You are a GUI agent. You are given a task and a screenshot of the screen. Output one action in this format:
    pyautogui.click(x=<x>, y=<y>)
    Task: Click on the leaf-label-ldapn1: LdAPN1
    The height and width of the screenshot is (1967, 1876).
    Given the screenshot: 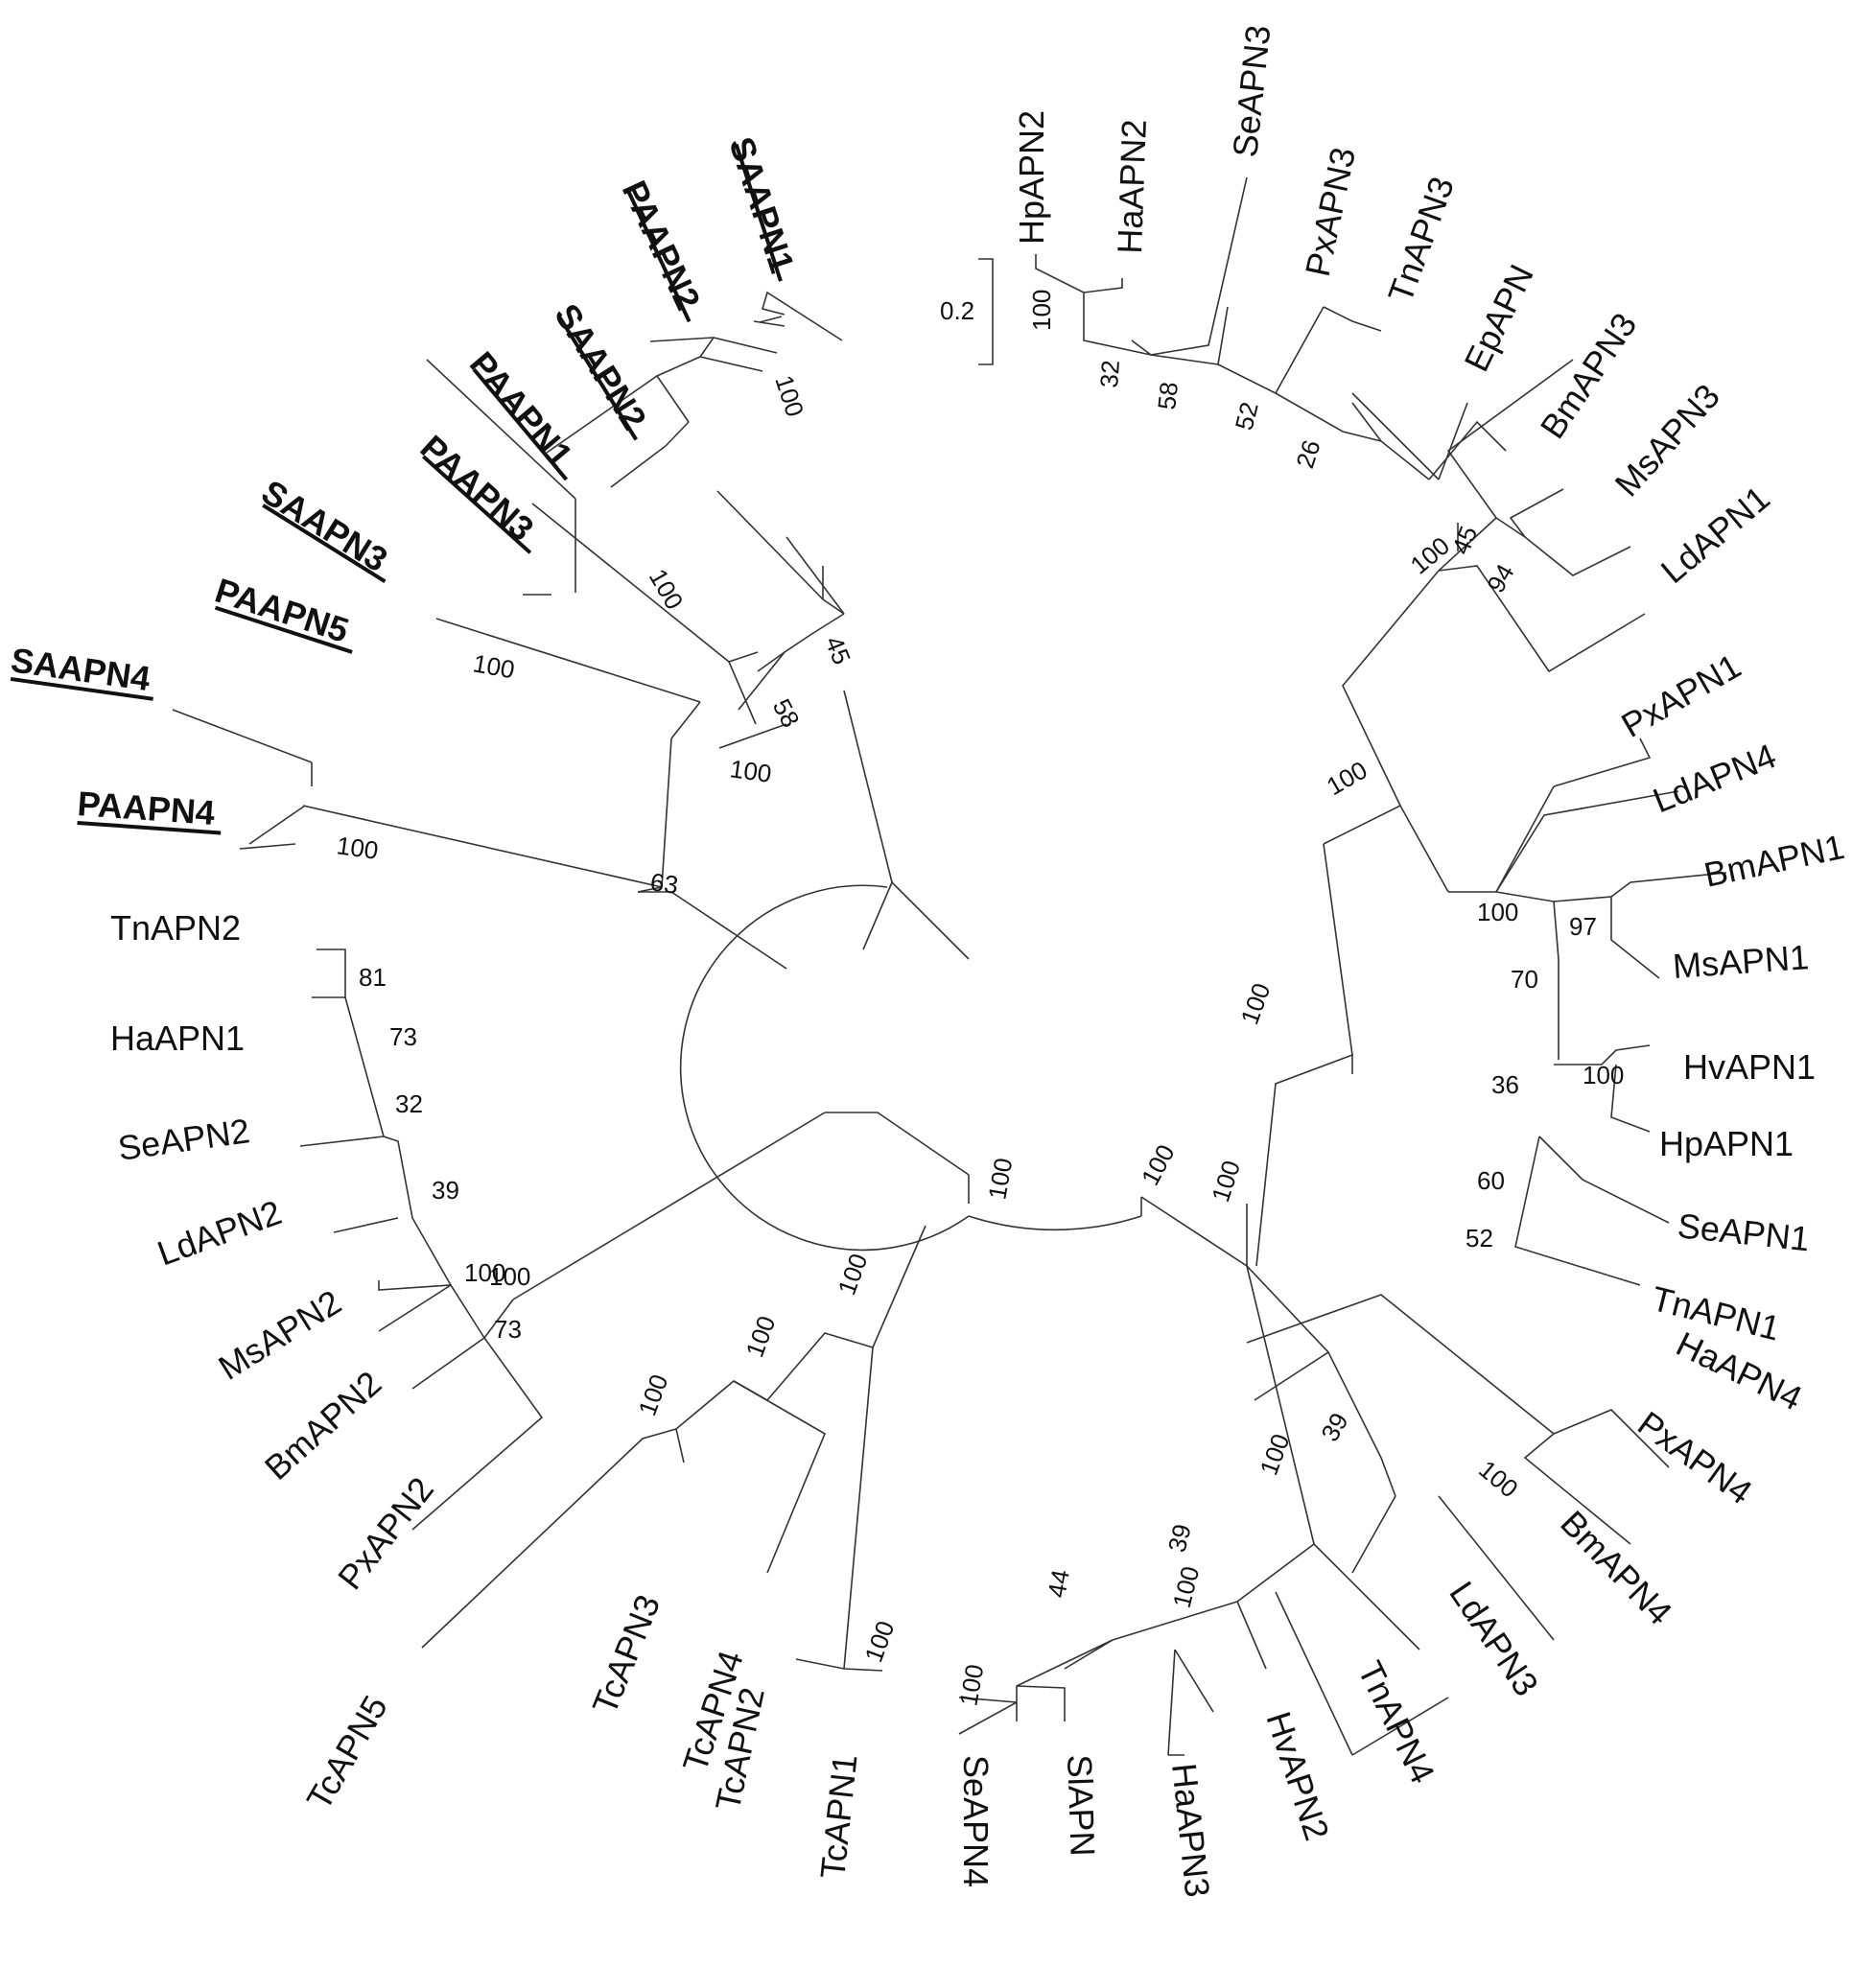 What is the action you would take?
    pyautogui.click(x=1715, y=535)
    